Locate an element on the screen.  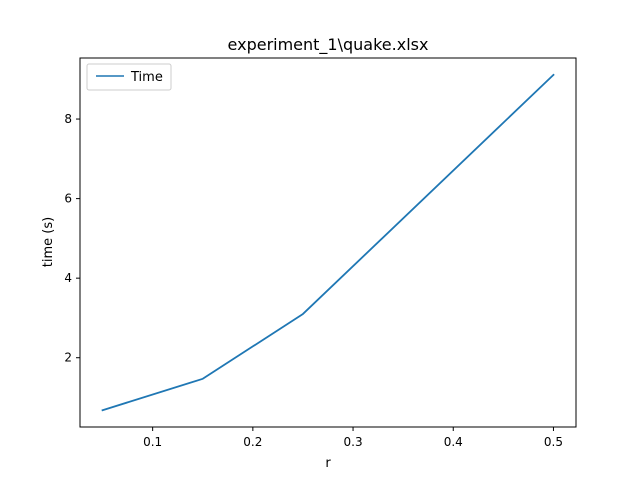
y-tick-label: 4 is located at coordinates (68, 278).